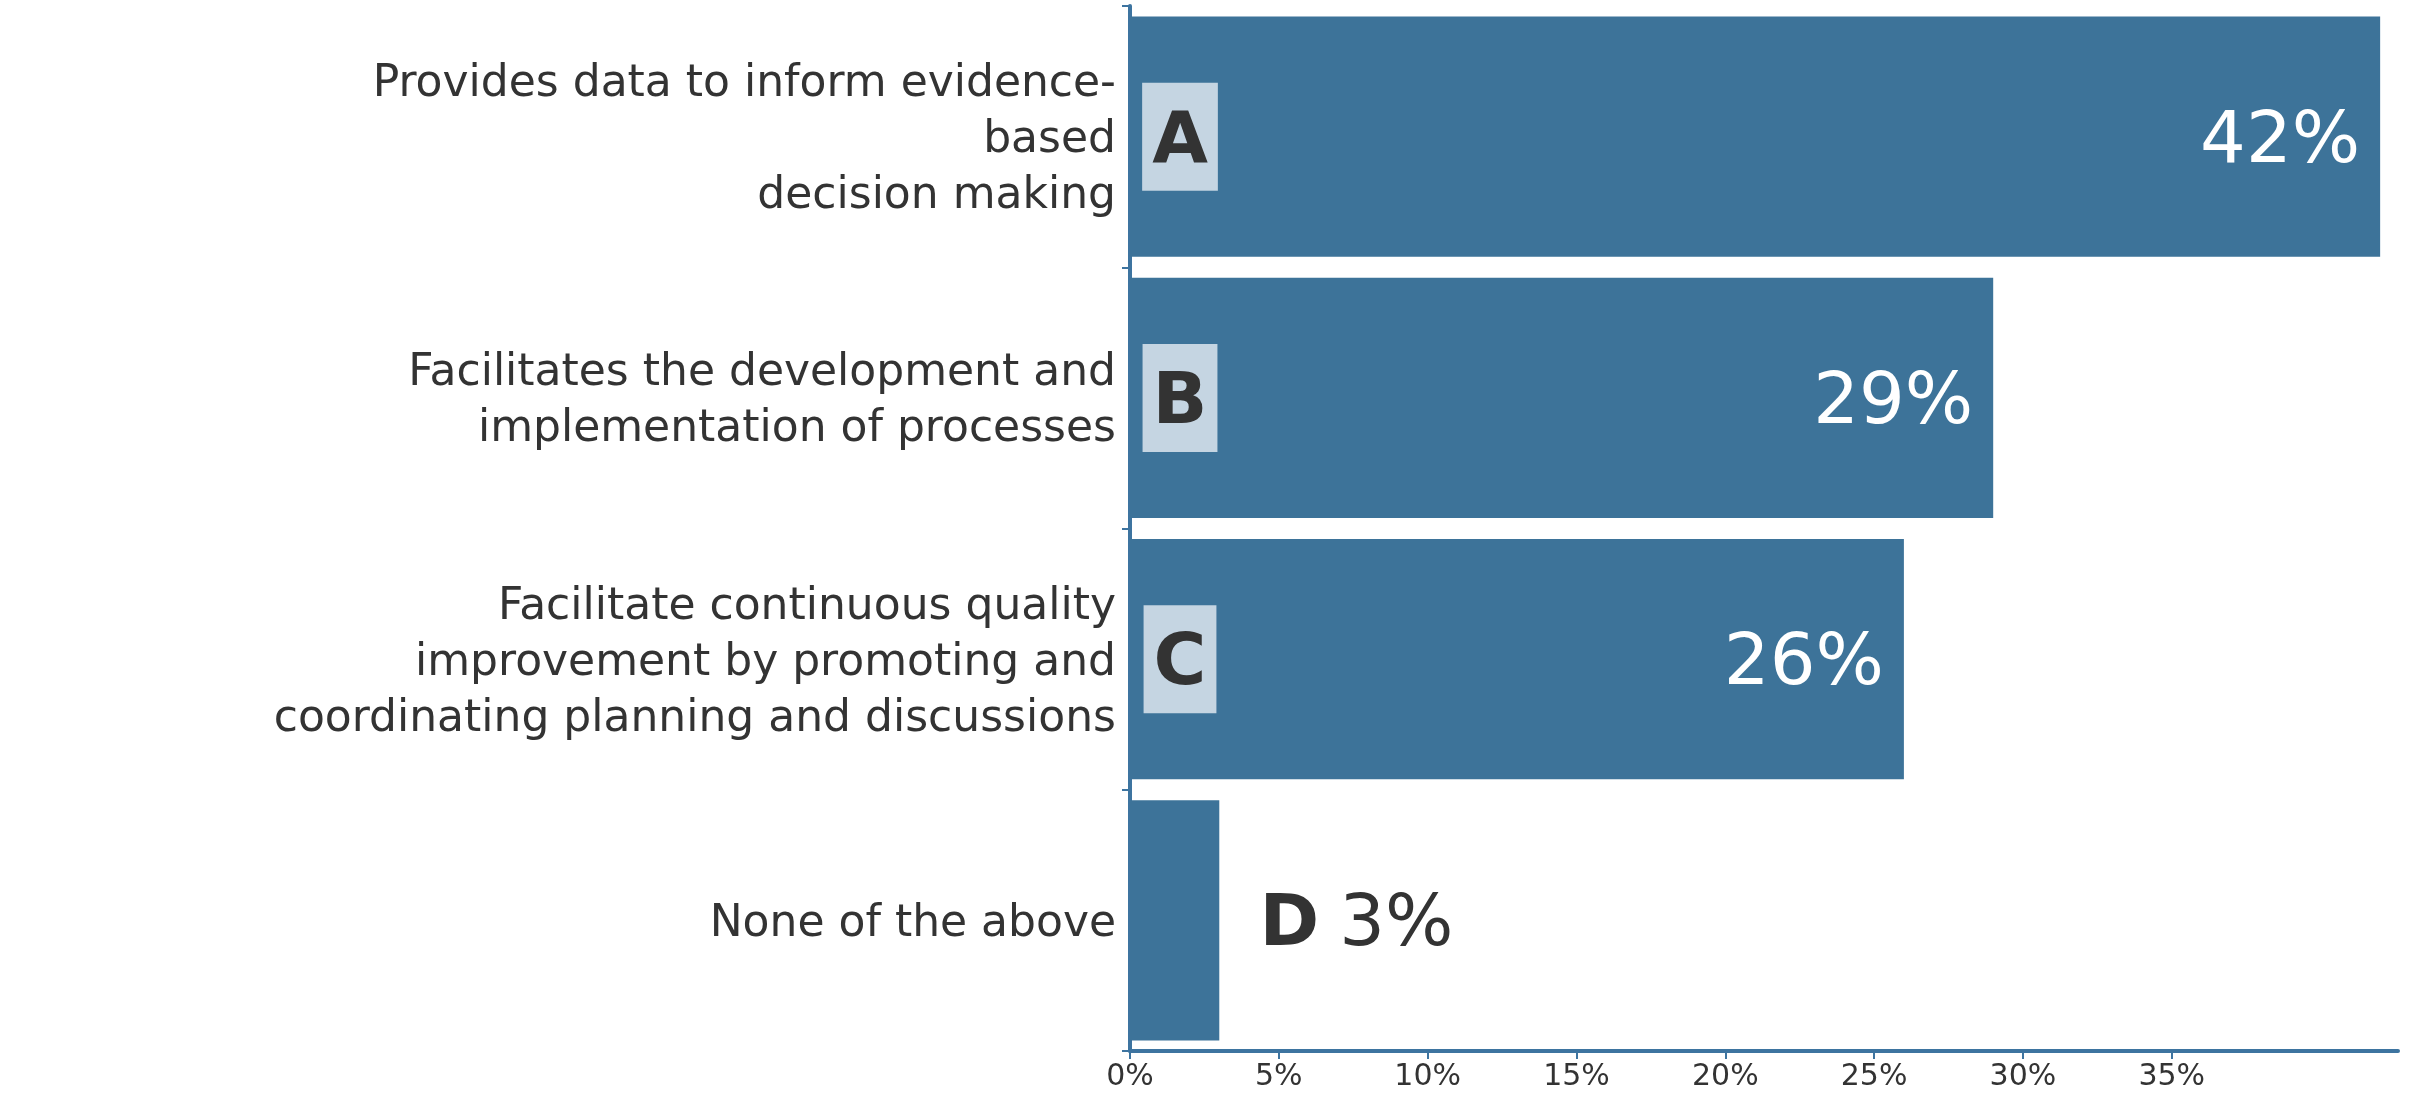  I want to click on x-tick-label: 25%, so click(1874, 1074).